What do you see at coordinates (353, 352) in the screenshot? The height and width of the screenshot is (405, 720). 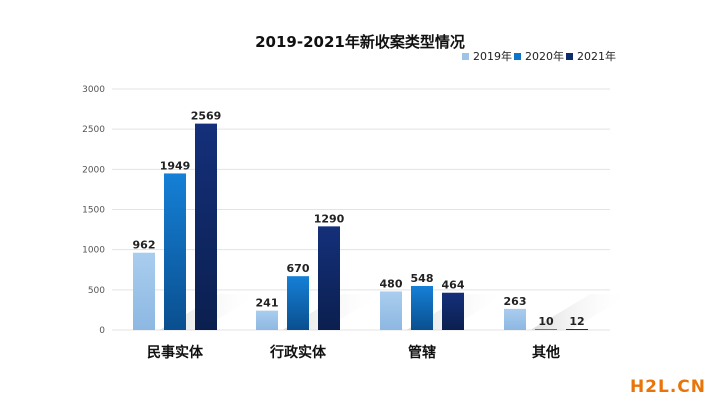 I see `x-axis: 民事实体 行政实体 管辖 其他` at bounding box center [353, 352].